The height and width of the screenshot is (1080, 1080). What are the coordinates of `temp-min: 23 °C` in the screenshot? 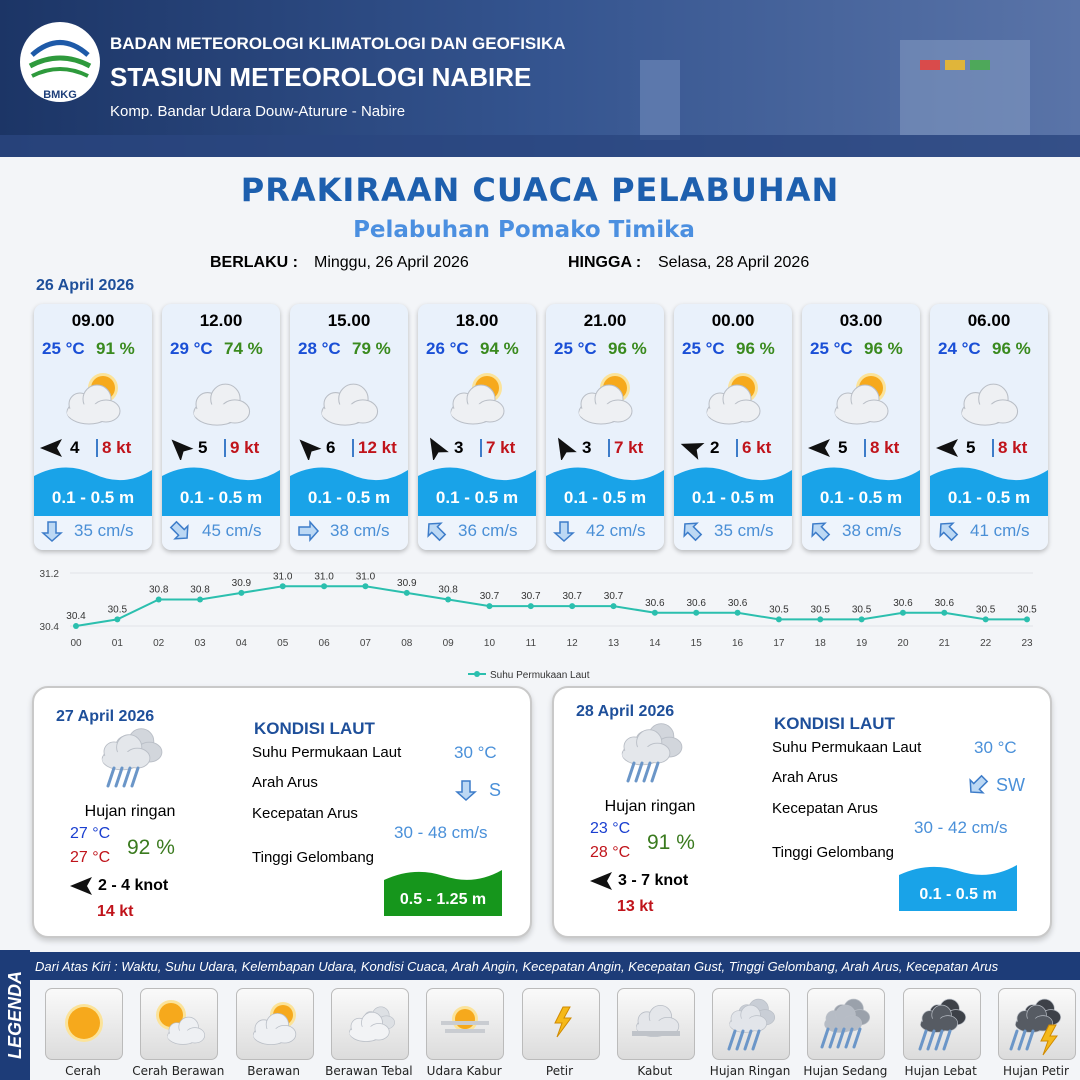 It's located at (610, 828).